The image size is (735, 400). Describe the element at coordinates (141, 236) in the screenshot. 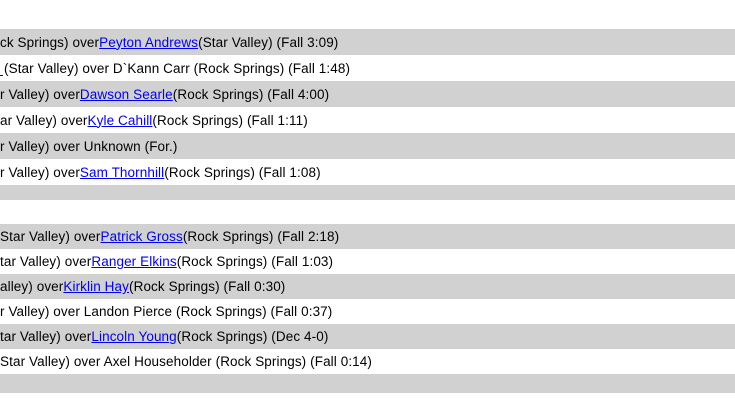

I see `wrestler-link: Patrick Gross` at that location.